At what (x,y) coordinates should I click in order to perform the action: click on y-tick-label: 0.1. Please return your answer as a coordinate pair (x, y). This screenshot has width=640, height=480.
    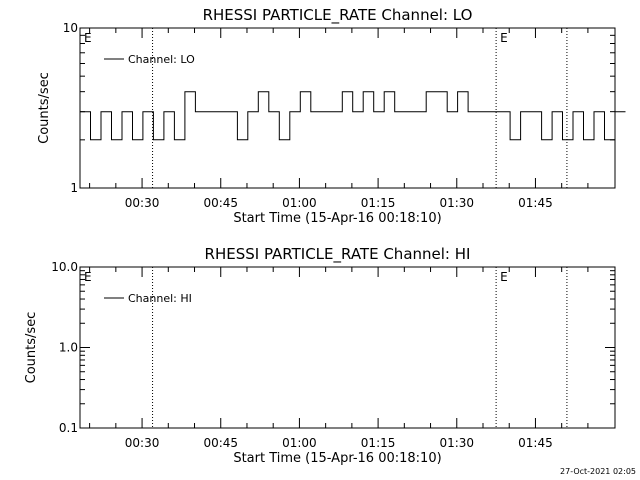
    Looking at the image, I should click on (68, 428).